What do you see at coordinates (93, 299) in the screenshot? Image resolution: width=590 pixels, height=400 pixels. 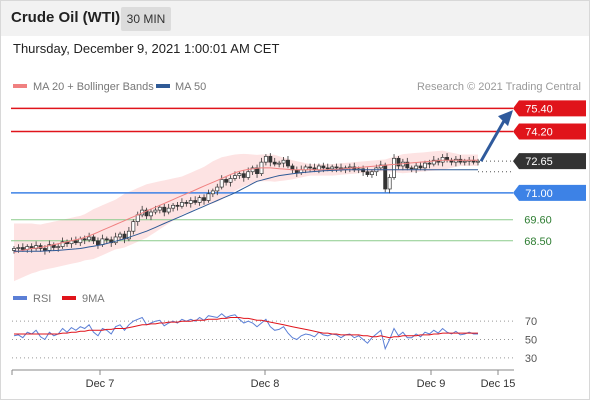 I see `legend-label-9ma: 9MA` at bounding box center [93, 299].